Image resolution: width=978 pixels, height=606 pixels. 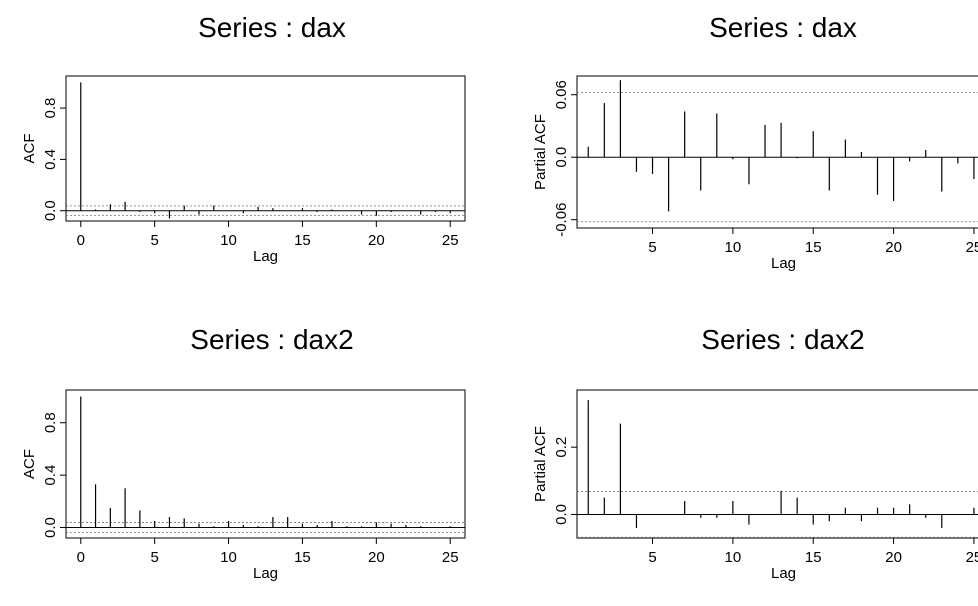 What do you see at coordinates (561, 220) in the screenshot?
I see `y-tick-label: -0.06` at bounding box center [561, 220].